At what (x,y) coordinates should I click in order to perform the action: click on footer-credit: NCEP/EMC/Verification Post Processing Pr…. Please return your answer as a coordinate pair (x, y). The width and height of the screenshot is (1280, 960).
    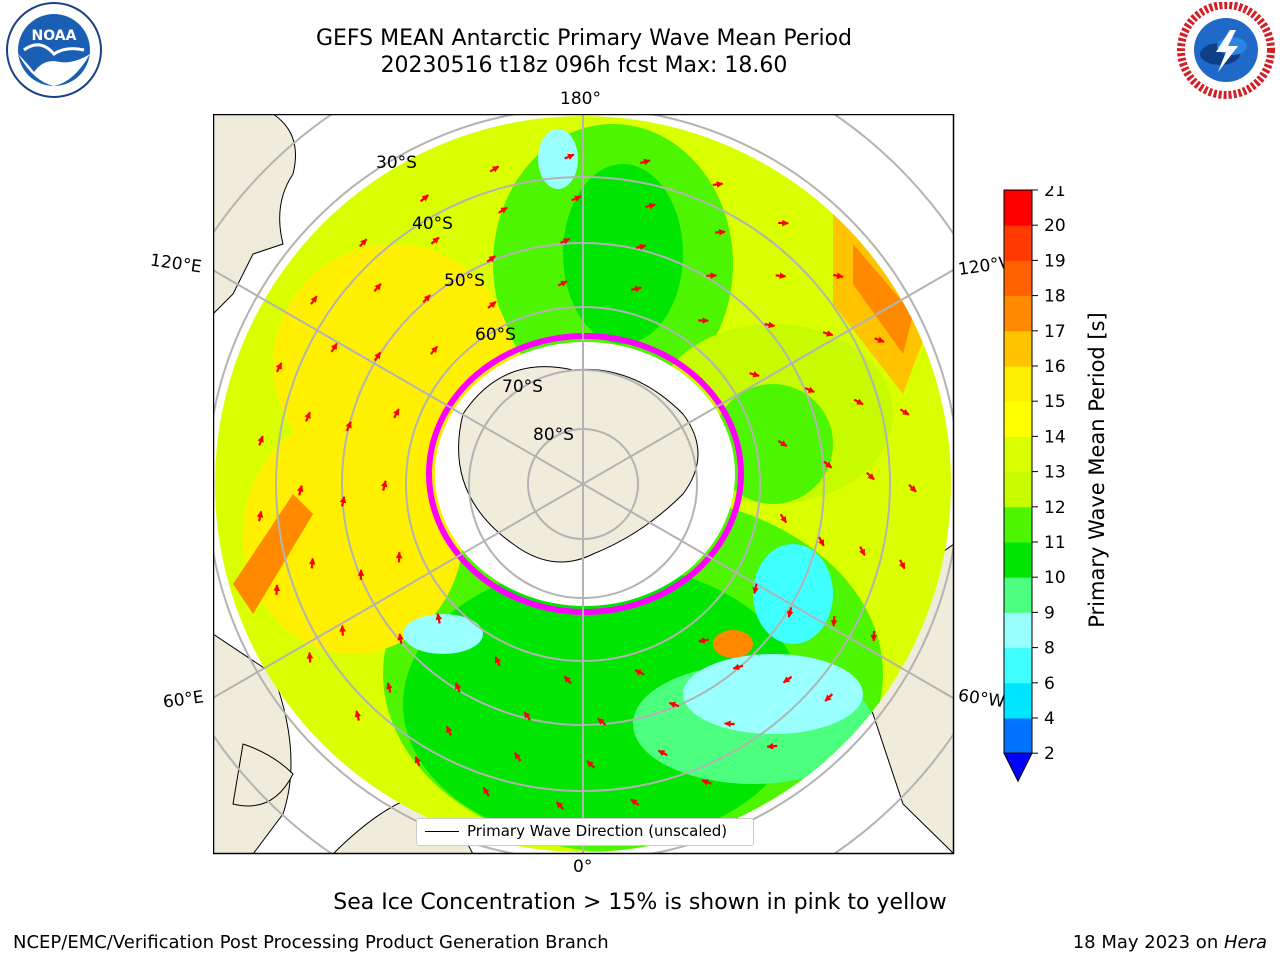
    Looking at the image, I should click on (311, 942).